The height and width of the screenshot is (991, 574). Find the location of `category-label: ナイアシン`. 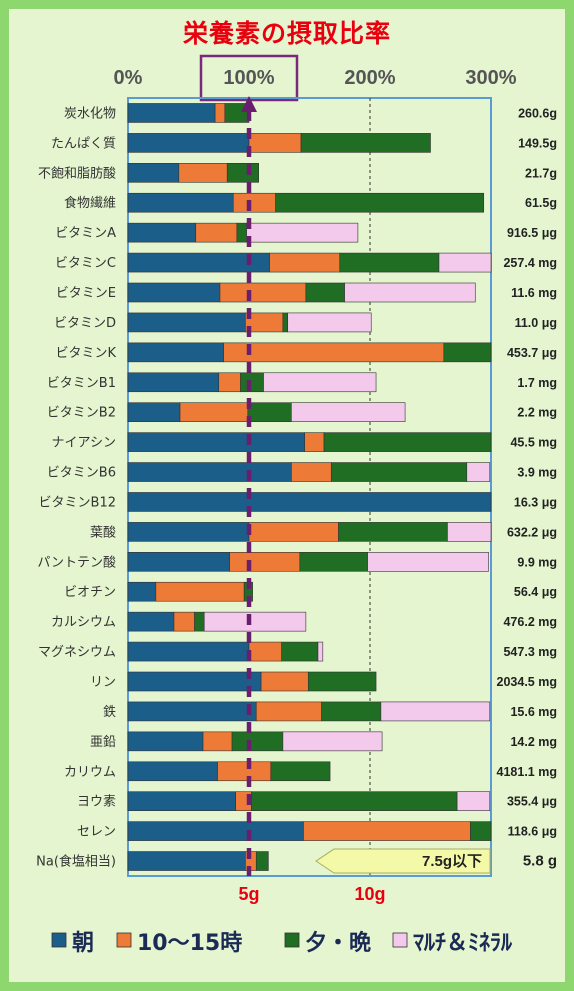

category-label: ナイアシン is located at coordinates (84, 443).